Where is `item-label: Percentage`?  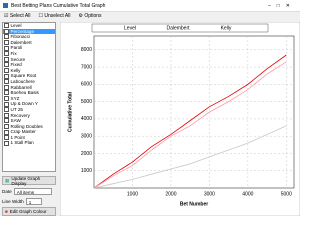 item-label: Percentage is located at coordinates (22, 31).